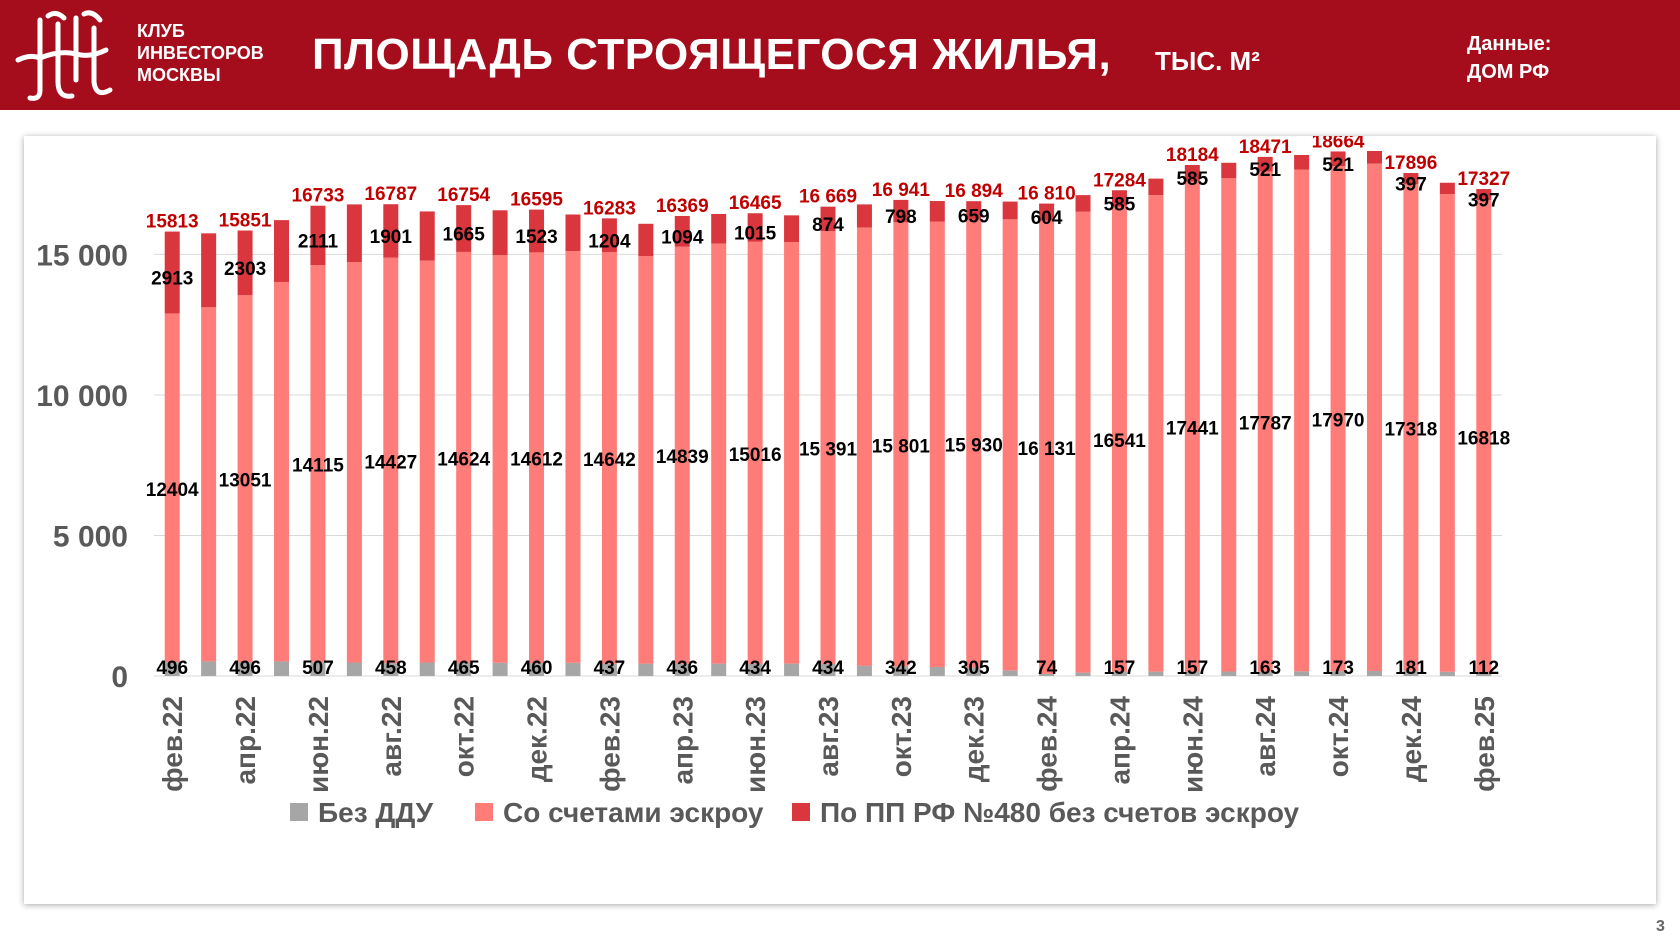 The height and width of the screenshot is (945, 1680). Describe the element at coordinates (1338, 421) in the screenshot. I see `data-label: 17970` at that location.